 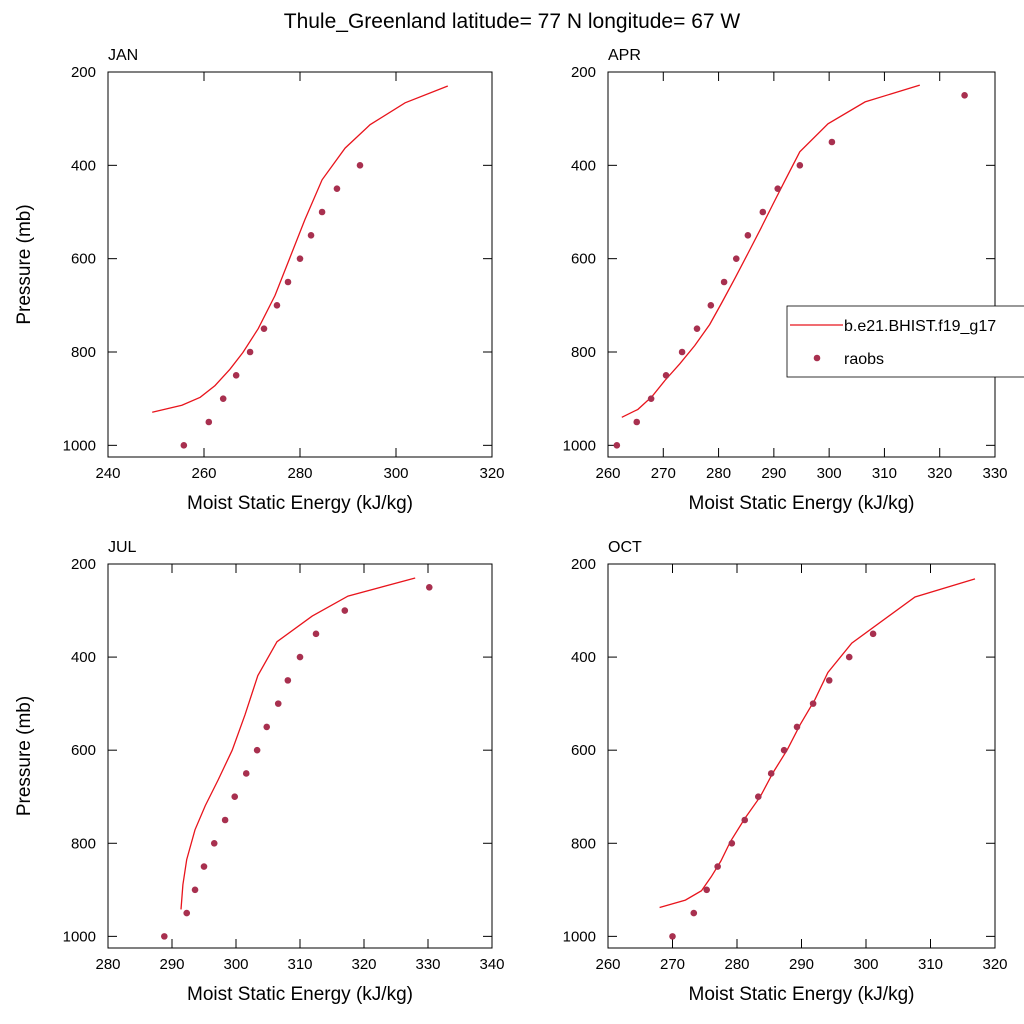 What do you see at coordinates (122, 547) in the screenshot?
I see `panel-title: JUL` at bounding box center [122, 547].